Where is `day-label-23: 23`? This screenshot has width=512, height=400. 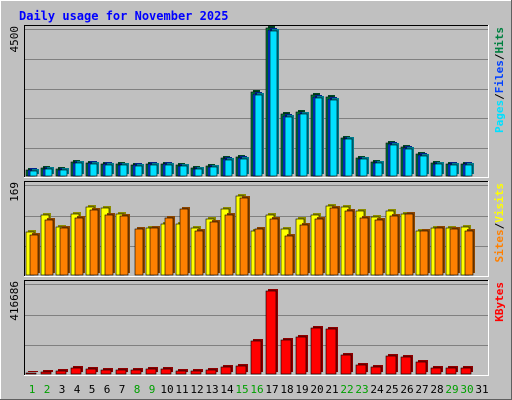
day-label-23: 23 is located at coordinates (361, 389).